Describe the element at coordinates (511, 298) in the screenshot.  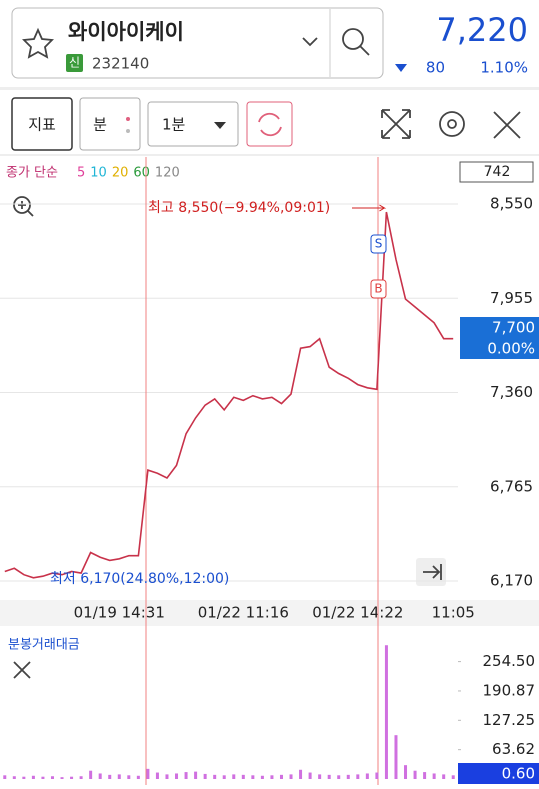
I see `y-tick-label: 7,955` at that location.